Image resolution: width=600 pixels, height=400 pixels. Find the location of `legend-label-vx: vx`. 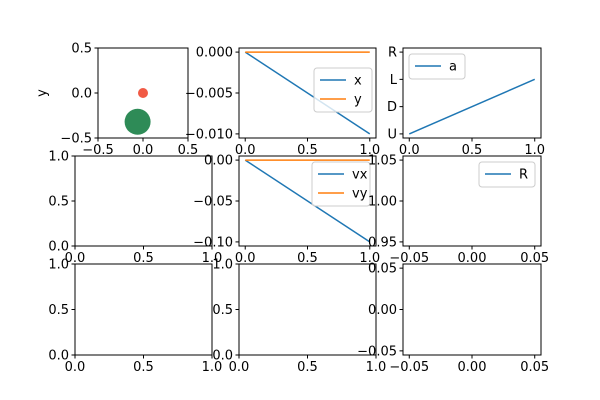

legend-label-vx: vx is located at coordinates (360, 175).